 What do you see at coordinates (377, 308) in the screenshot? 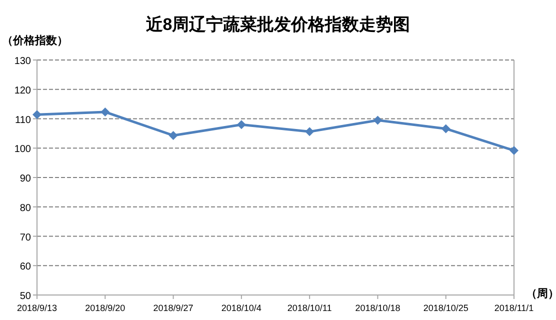
I see `x-tick-label: 2018/10/18` at bounding box center [377, 308].